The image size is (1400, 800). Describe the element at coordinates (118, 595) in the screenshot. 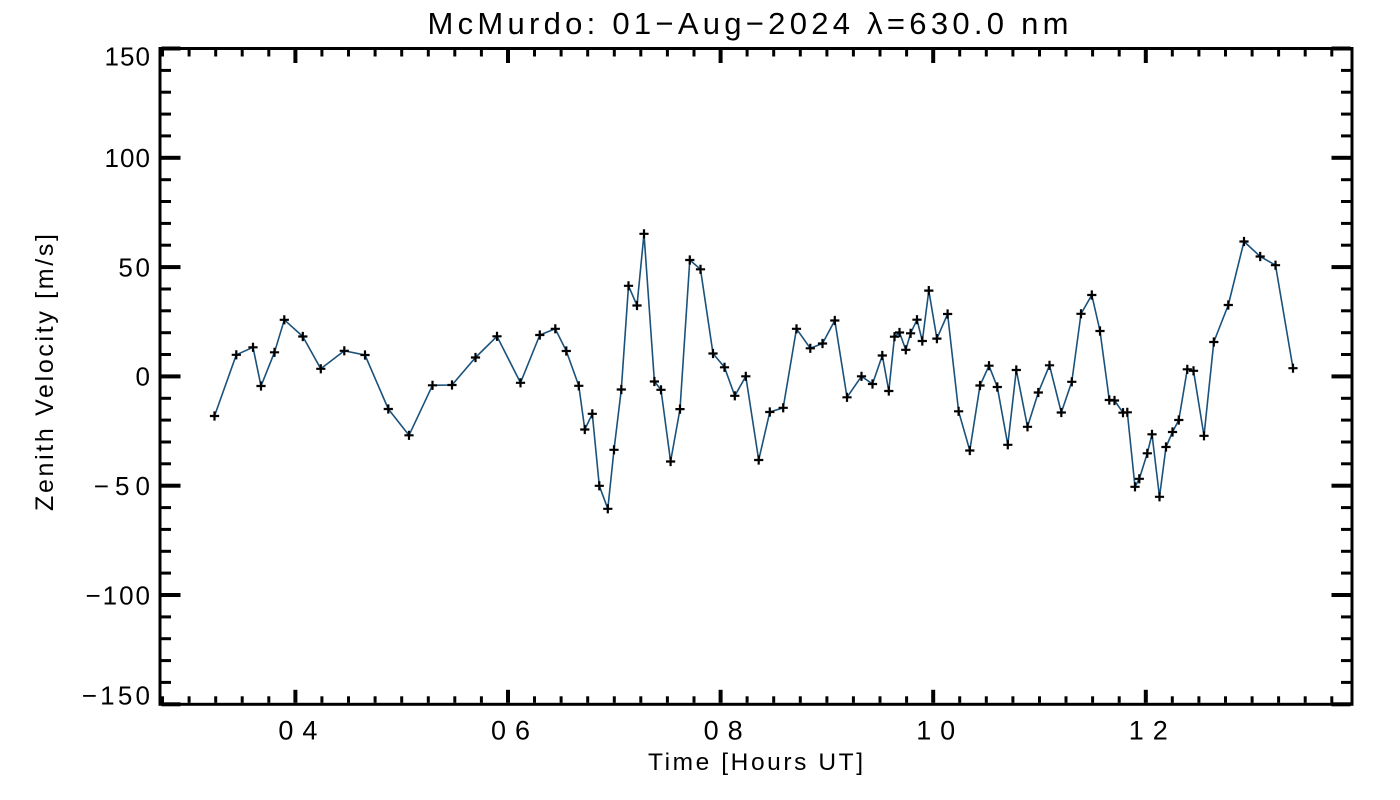

I see `svg-text: −100` at that location.